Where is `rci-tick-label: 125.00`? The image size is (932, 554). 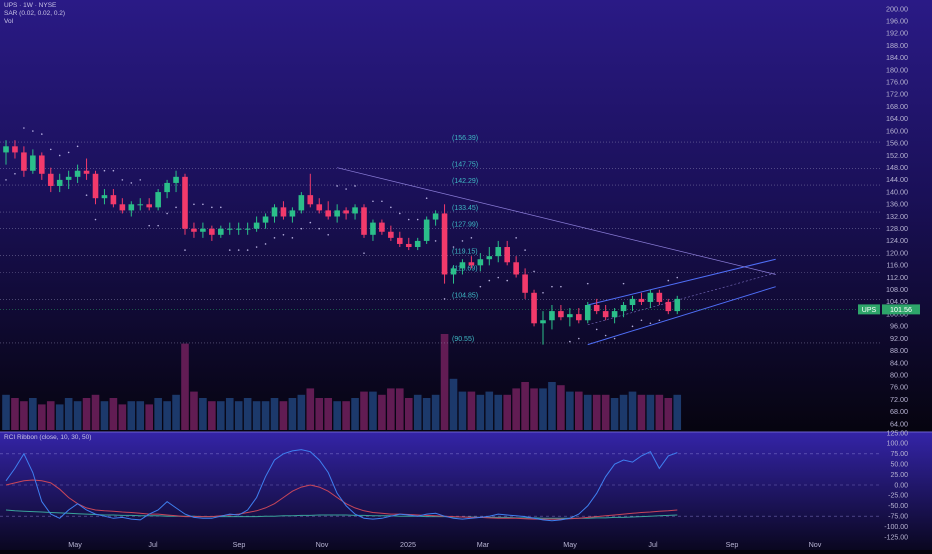
rci-tick-label: 125.00 is located at coordinates (898, 433).